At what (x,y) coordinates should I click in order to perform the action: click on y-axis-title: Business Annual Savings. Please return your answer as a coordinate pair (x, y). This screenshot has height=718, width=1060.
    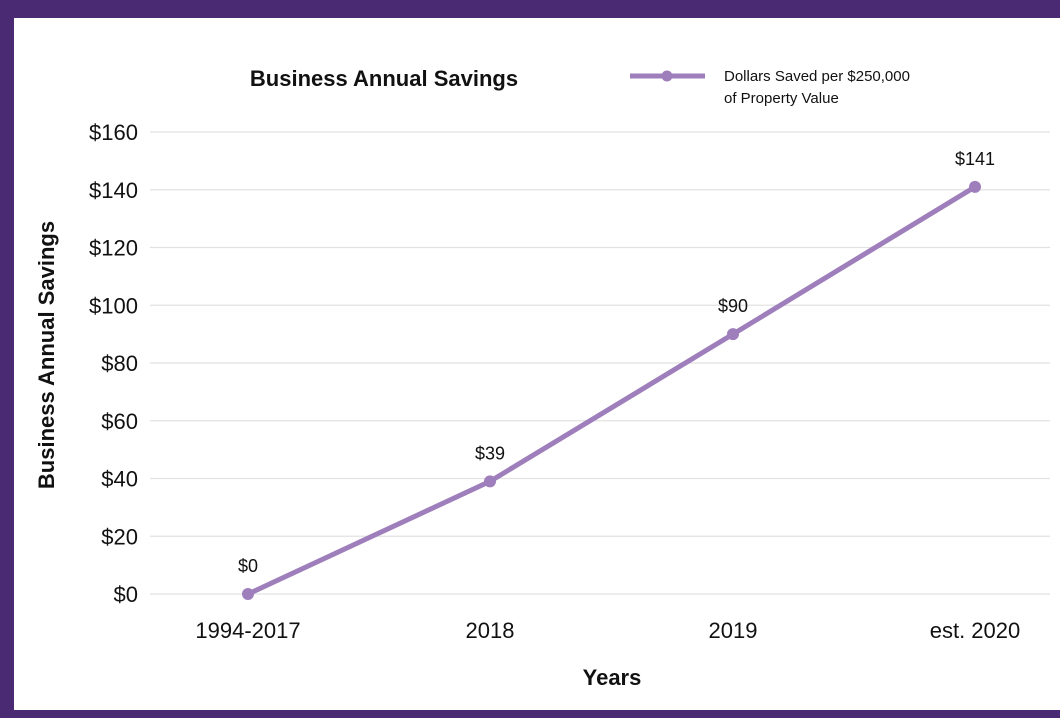
    Looking at the image, I should click on (46, 355).